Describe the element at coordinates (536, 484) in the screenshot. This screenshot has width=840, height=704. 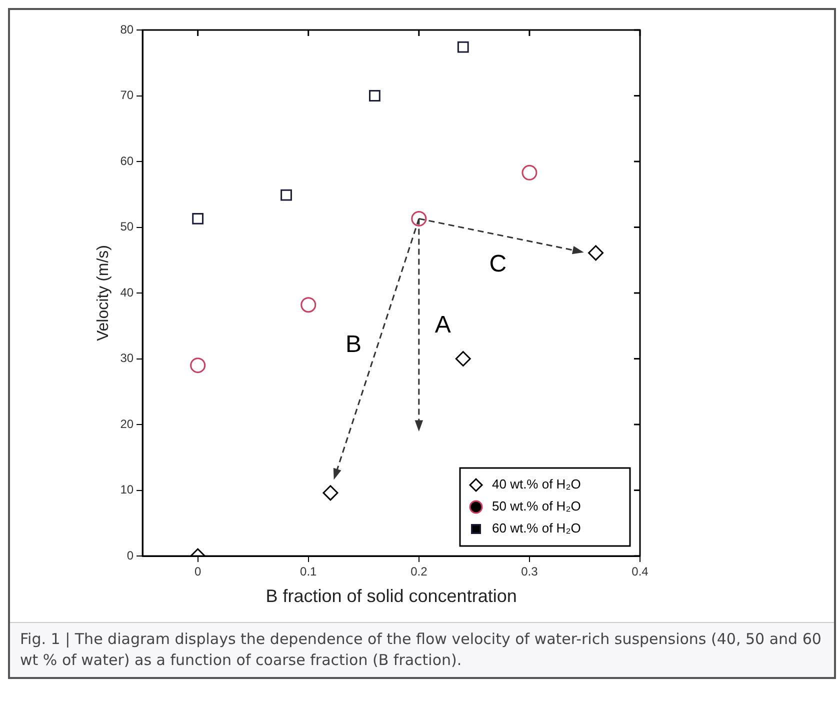
I see `legend-label: 40 wt.% of H₂O` at that location.